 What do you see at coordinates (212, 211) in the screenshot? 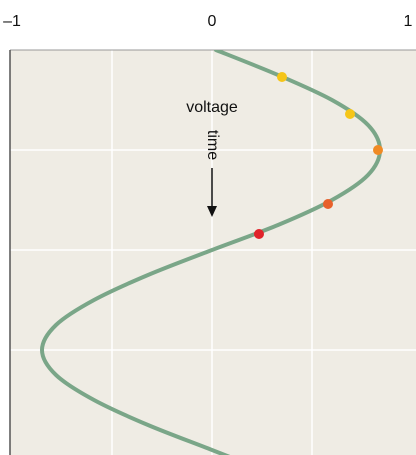
I see `arrow-head` at bounding box center [212, 211].